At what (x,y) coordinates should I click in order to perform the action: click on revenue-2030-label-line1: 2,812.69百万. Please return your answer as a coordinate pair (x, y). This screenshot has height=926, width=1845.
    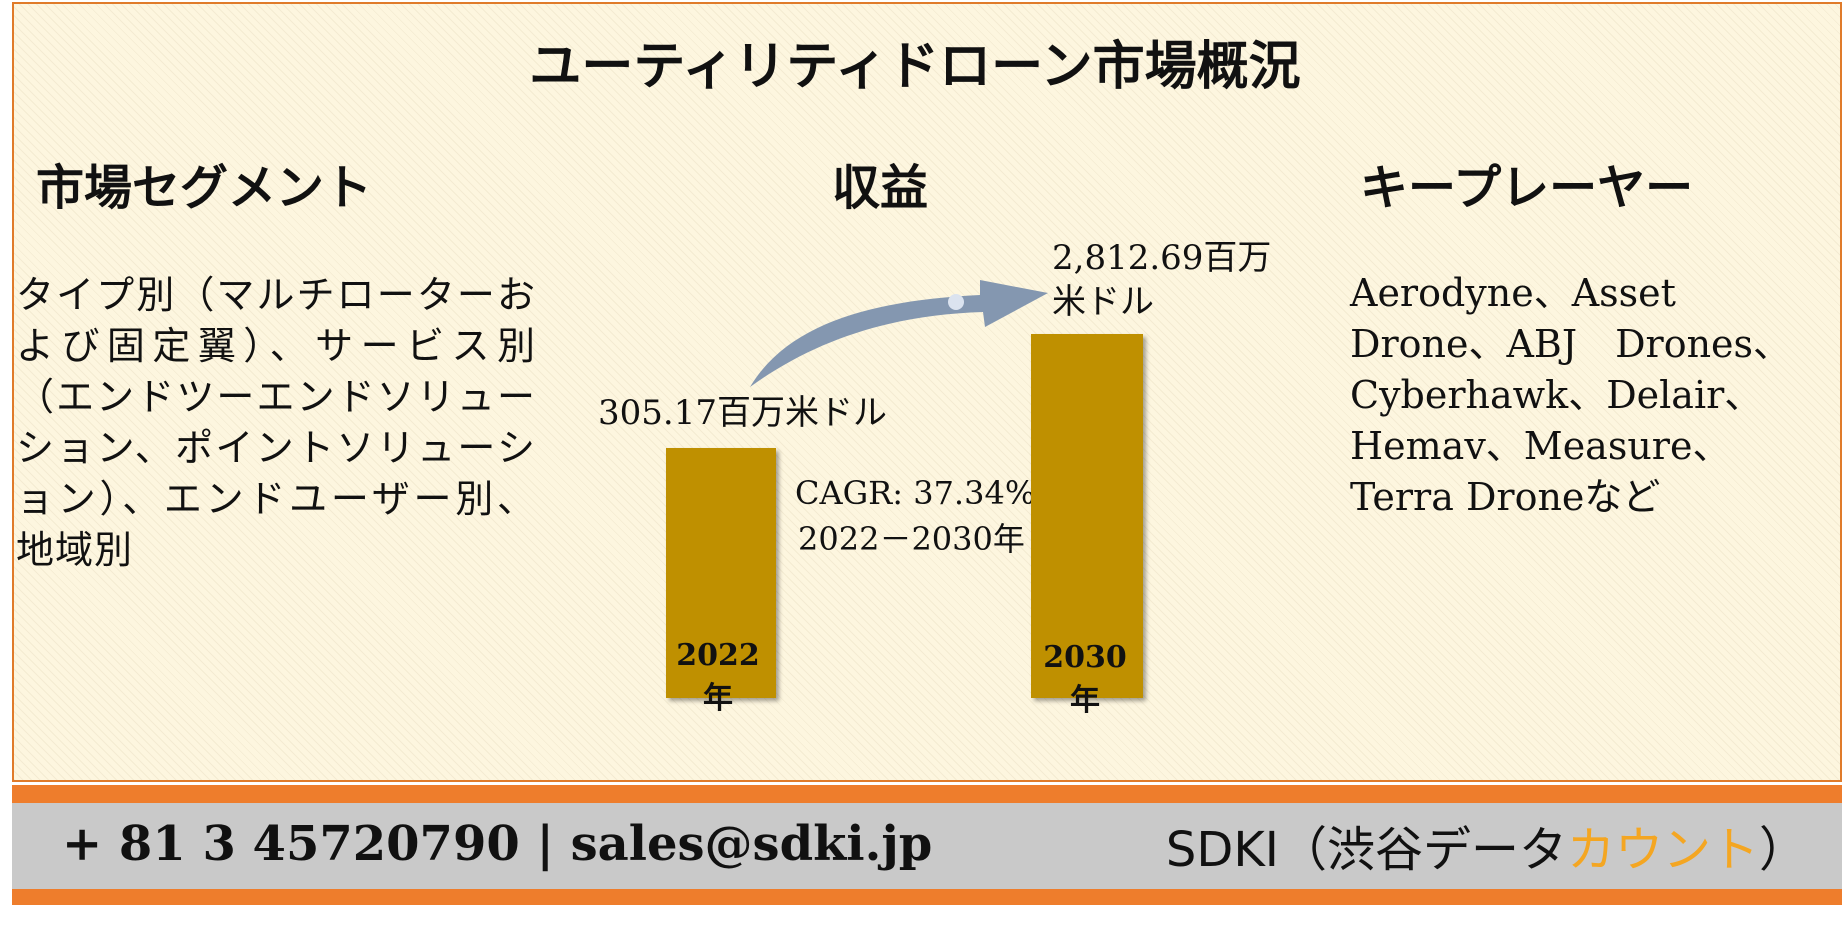
    Looking at the image, I should click on (1162, 258).